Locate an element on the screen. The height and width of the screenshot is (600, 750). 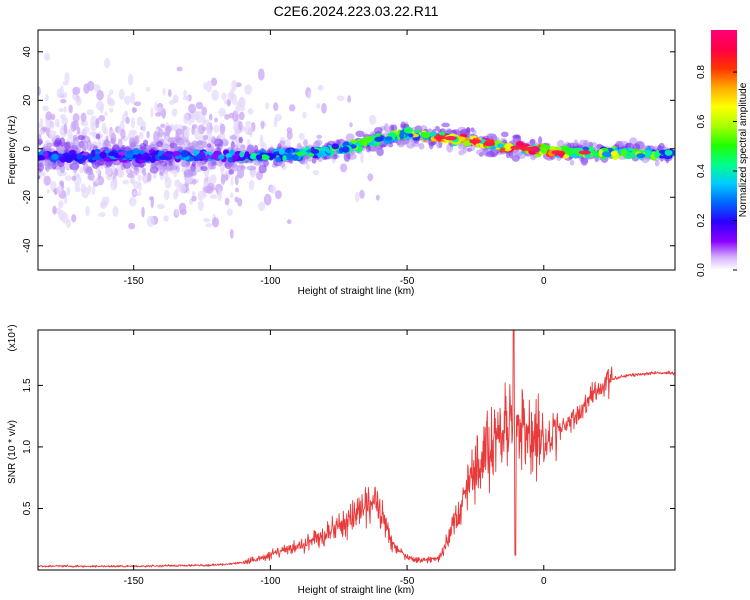
chart-title: C2E6.2024.223.03.22.R11 is located at coordinates (356, 11).